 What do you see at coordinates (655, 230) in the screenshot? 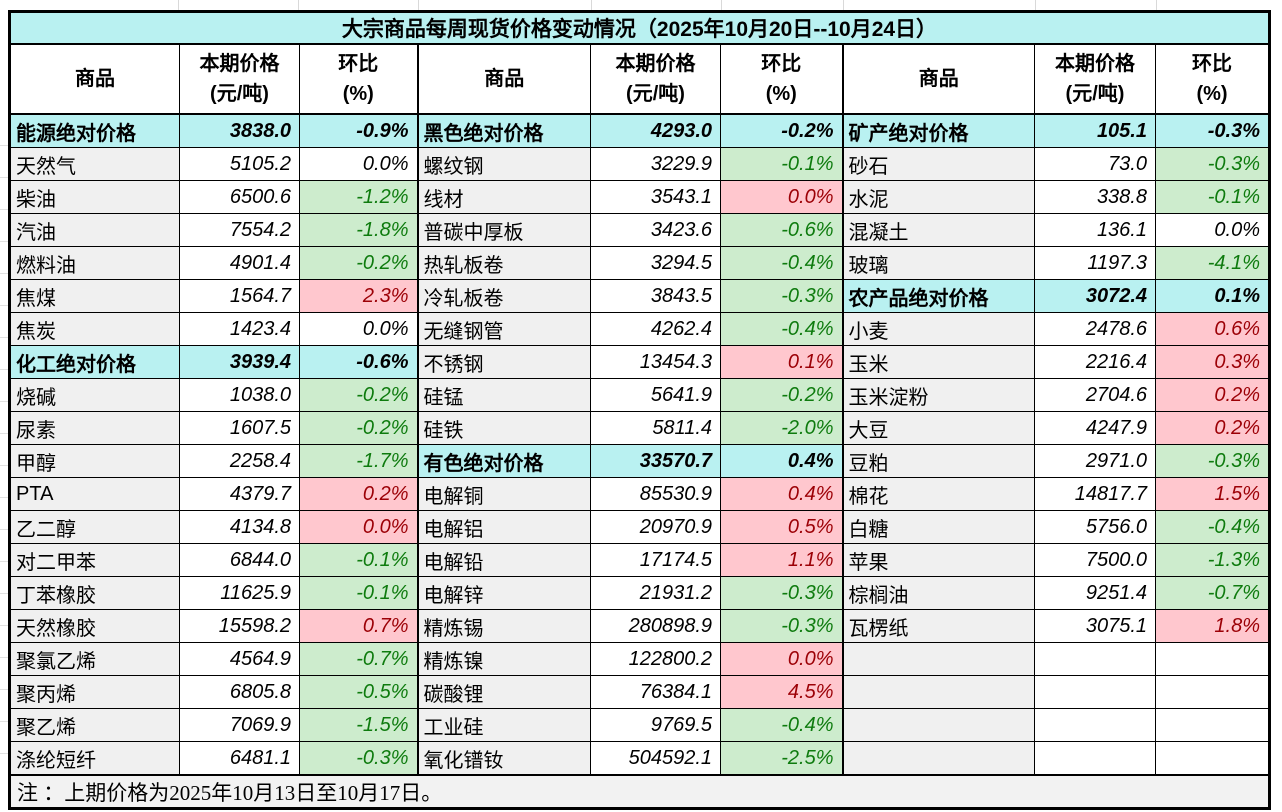
I see `price-cell: 3423.6` at bounding box center [655, 230].